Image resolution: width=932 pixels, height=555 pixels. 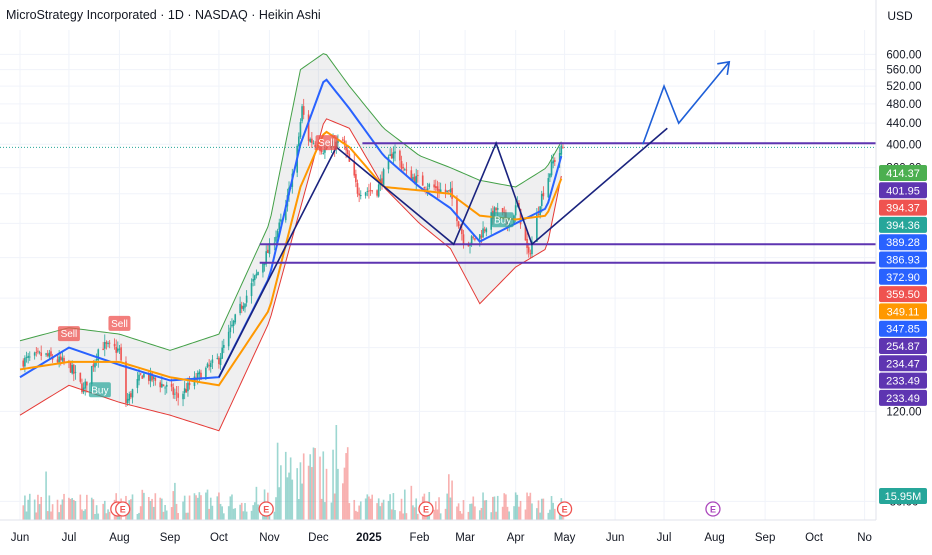 I want to click on price-label-text: 394.36, so click(x=903, y=226).